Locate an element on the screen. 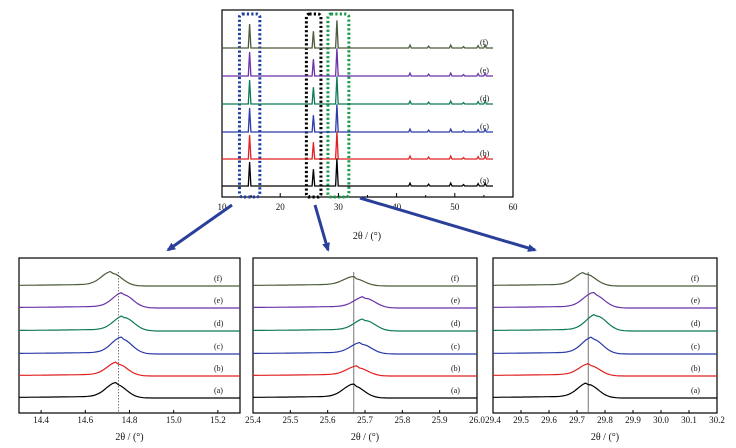 The image size is (736, 448). main-xtick-label-60: 60 is located at coordinates (514, 207).